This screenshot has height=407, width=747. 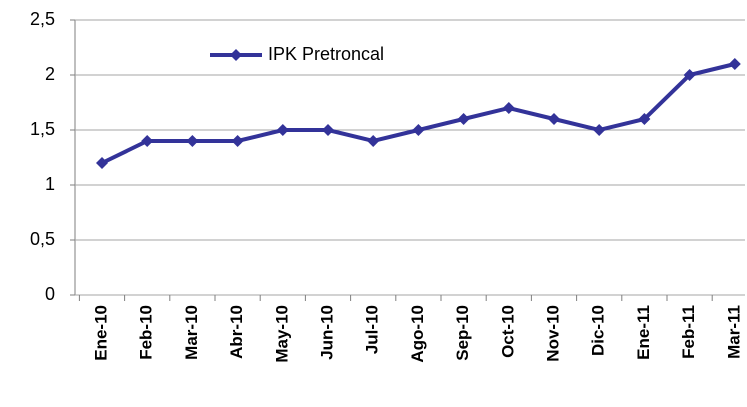 What do you see at coordinates (42, 19) in the screenshot?
I see `y-tick-label: 2,5` at bounding box center [42, 19].